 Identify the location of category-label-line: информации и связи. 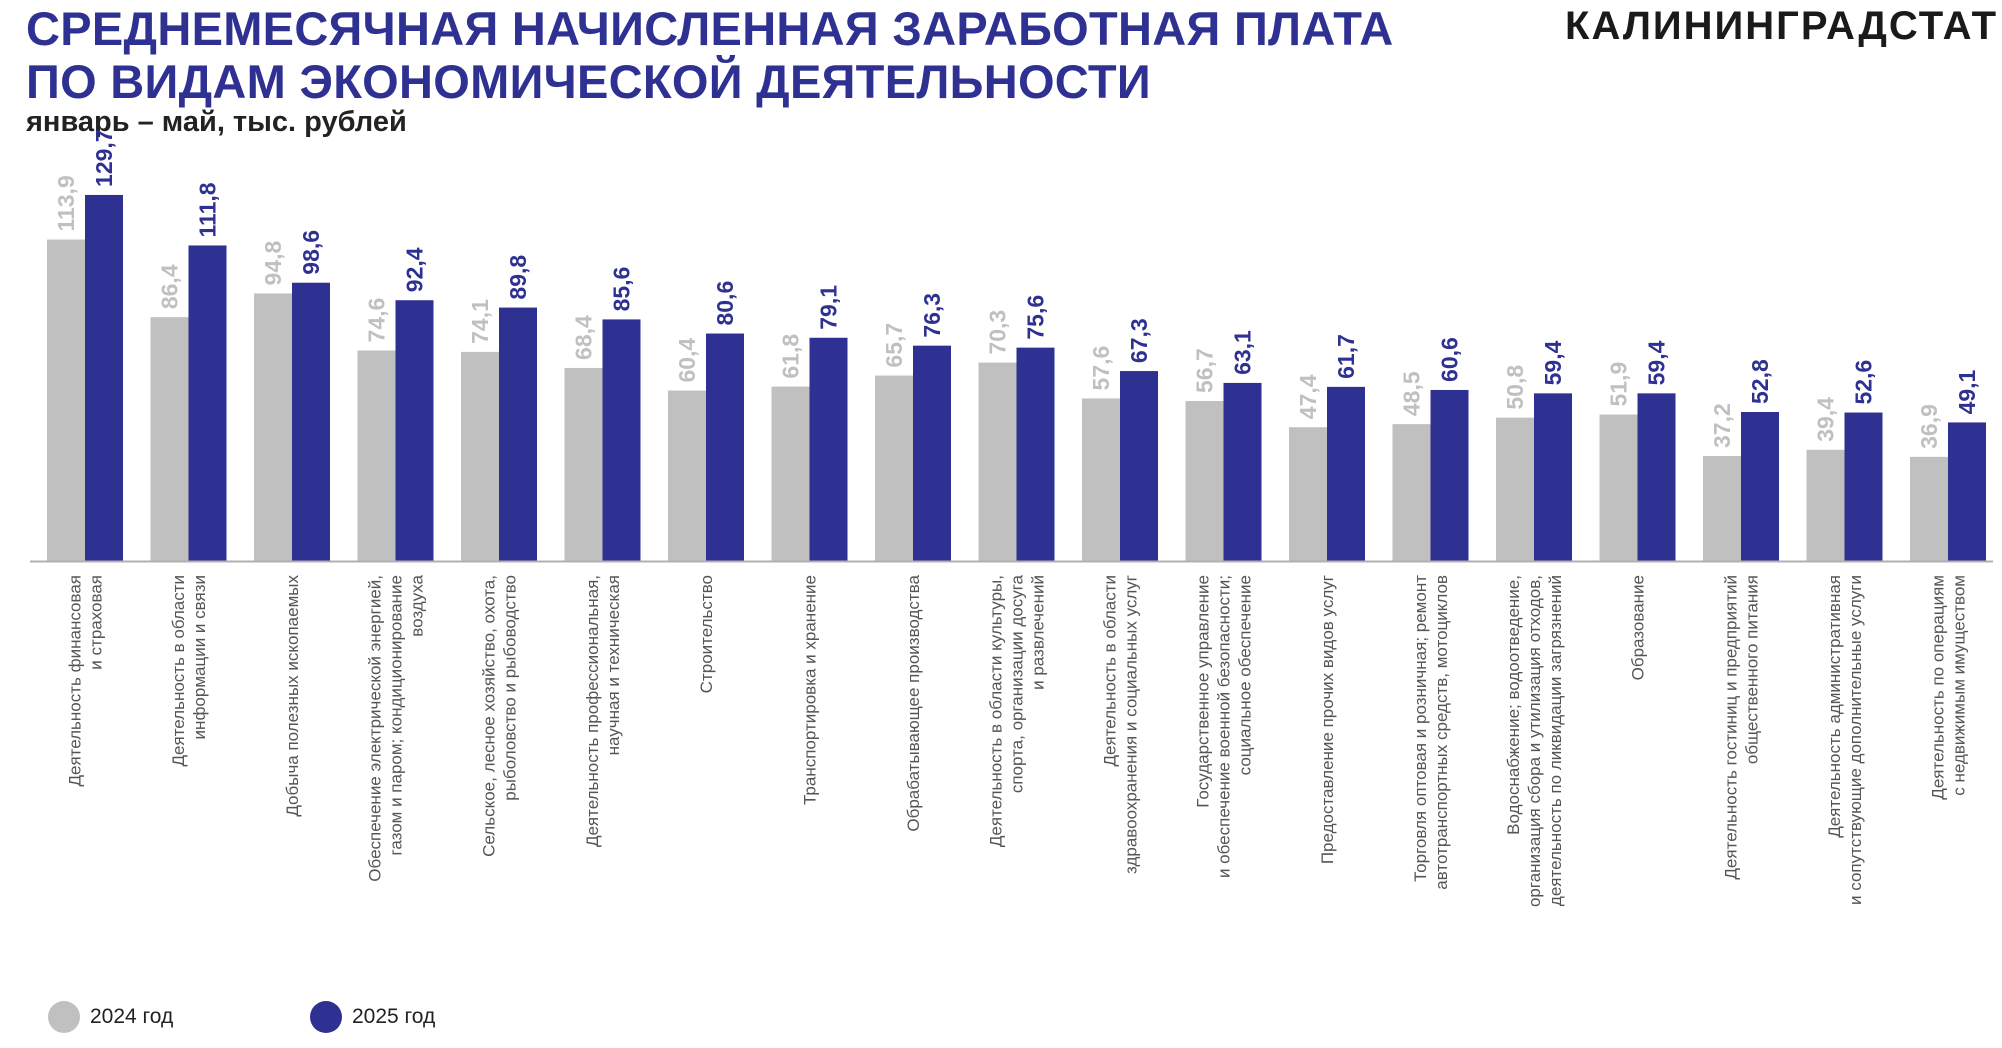
(199, 657).